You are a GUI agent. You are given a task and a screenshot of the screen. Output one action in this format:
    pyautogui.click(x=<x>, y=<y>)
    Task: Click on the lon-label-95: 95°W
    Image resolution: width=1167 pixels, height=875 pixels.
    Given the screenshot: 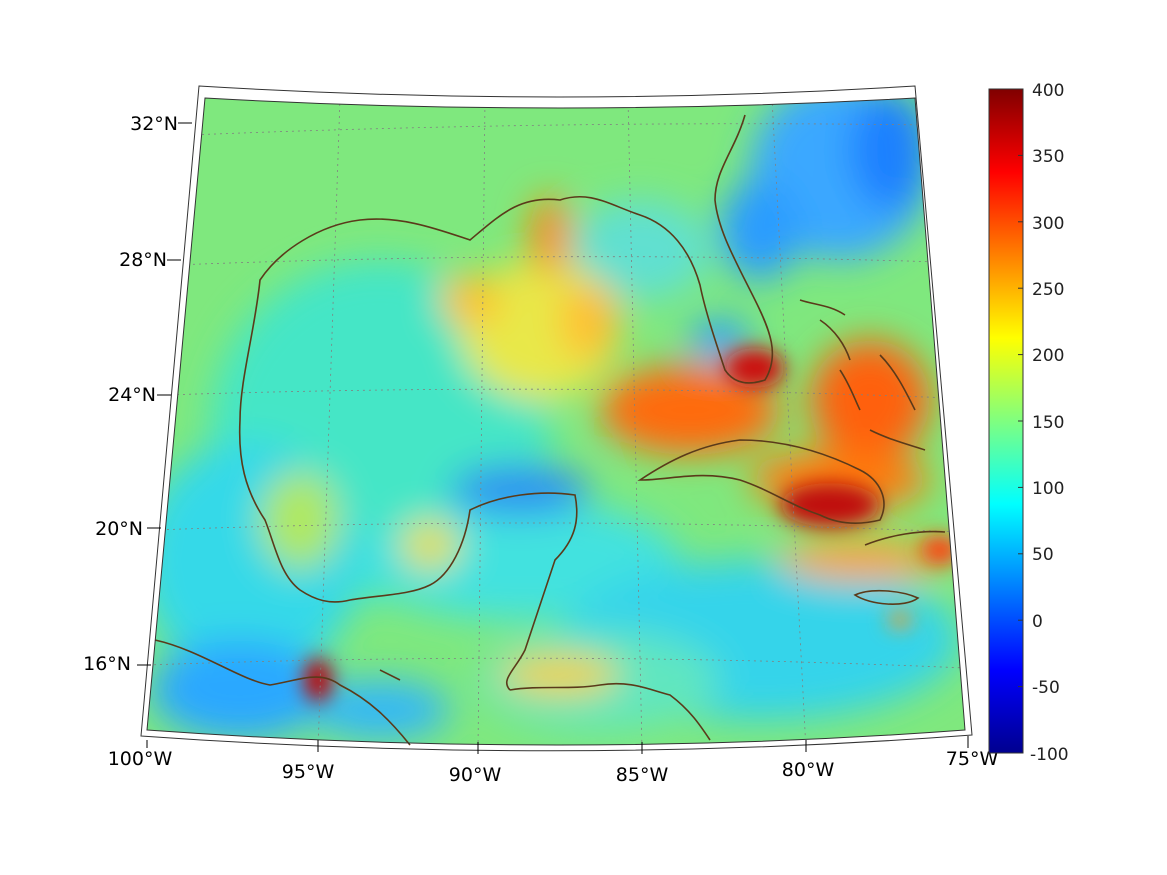 What is the action you would take?
    pyautogui.click(x=308, y=772)
    